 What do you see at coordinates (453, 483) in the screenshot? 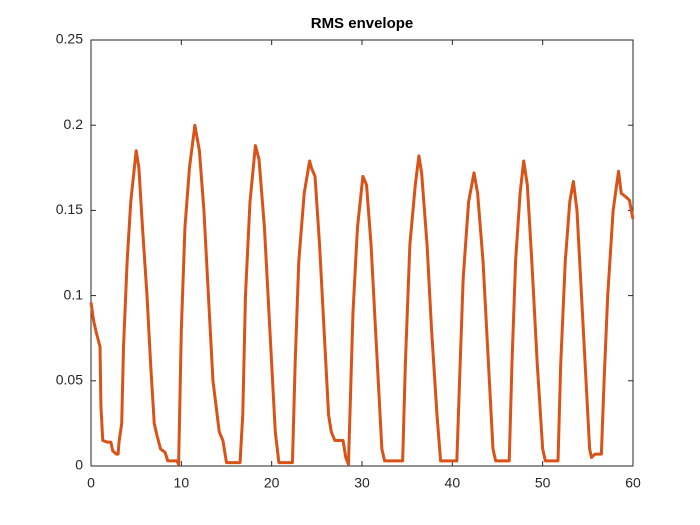
I see `x-tick-label: 40` at bounding box center [453, 483].